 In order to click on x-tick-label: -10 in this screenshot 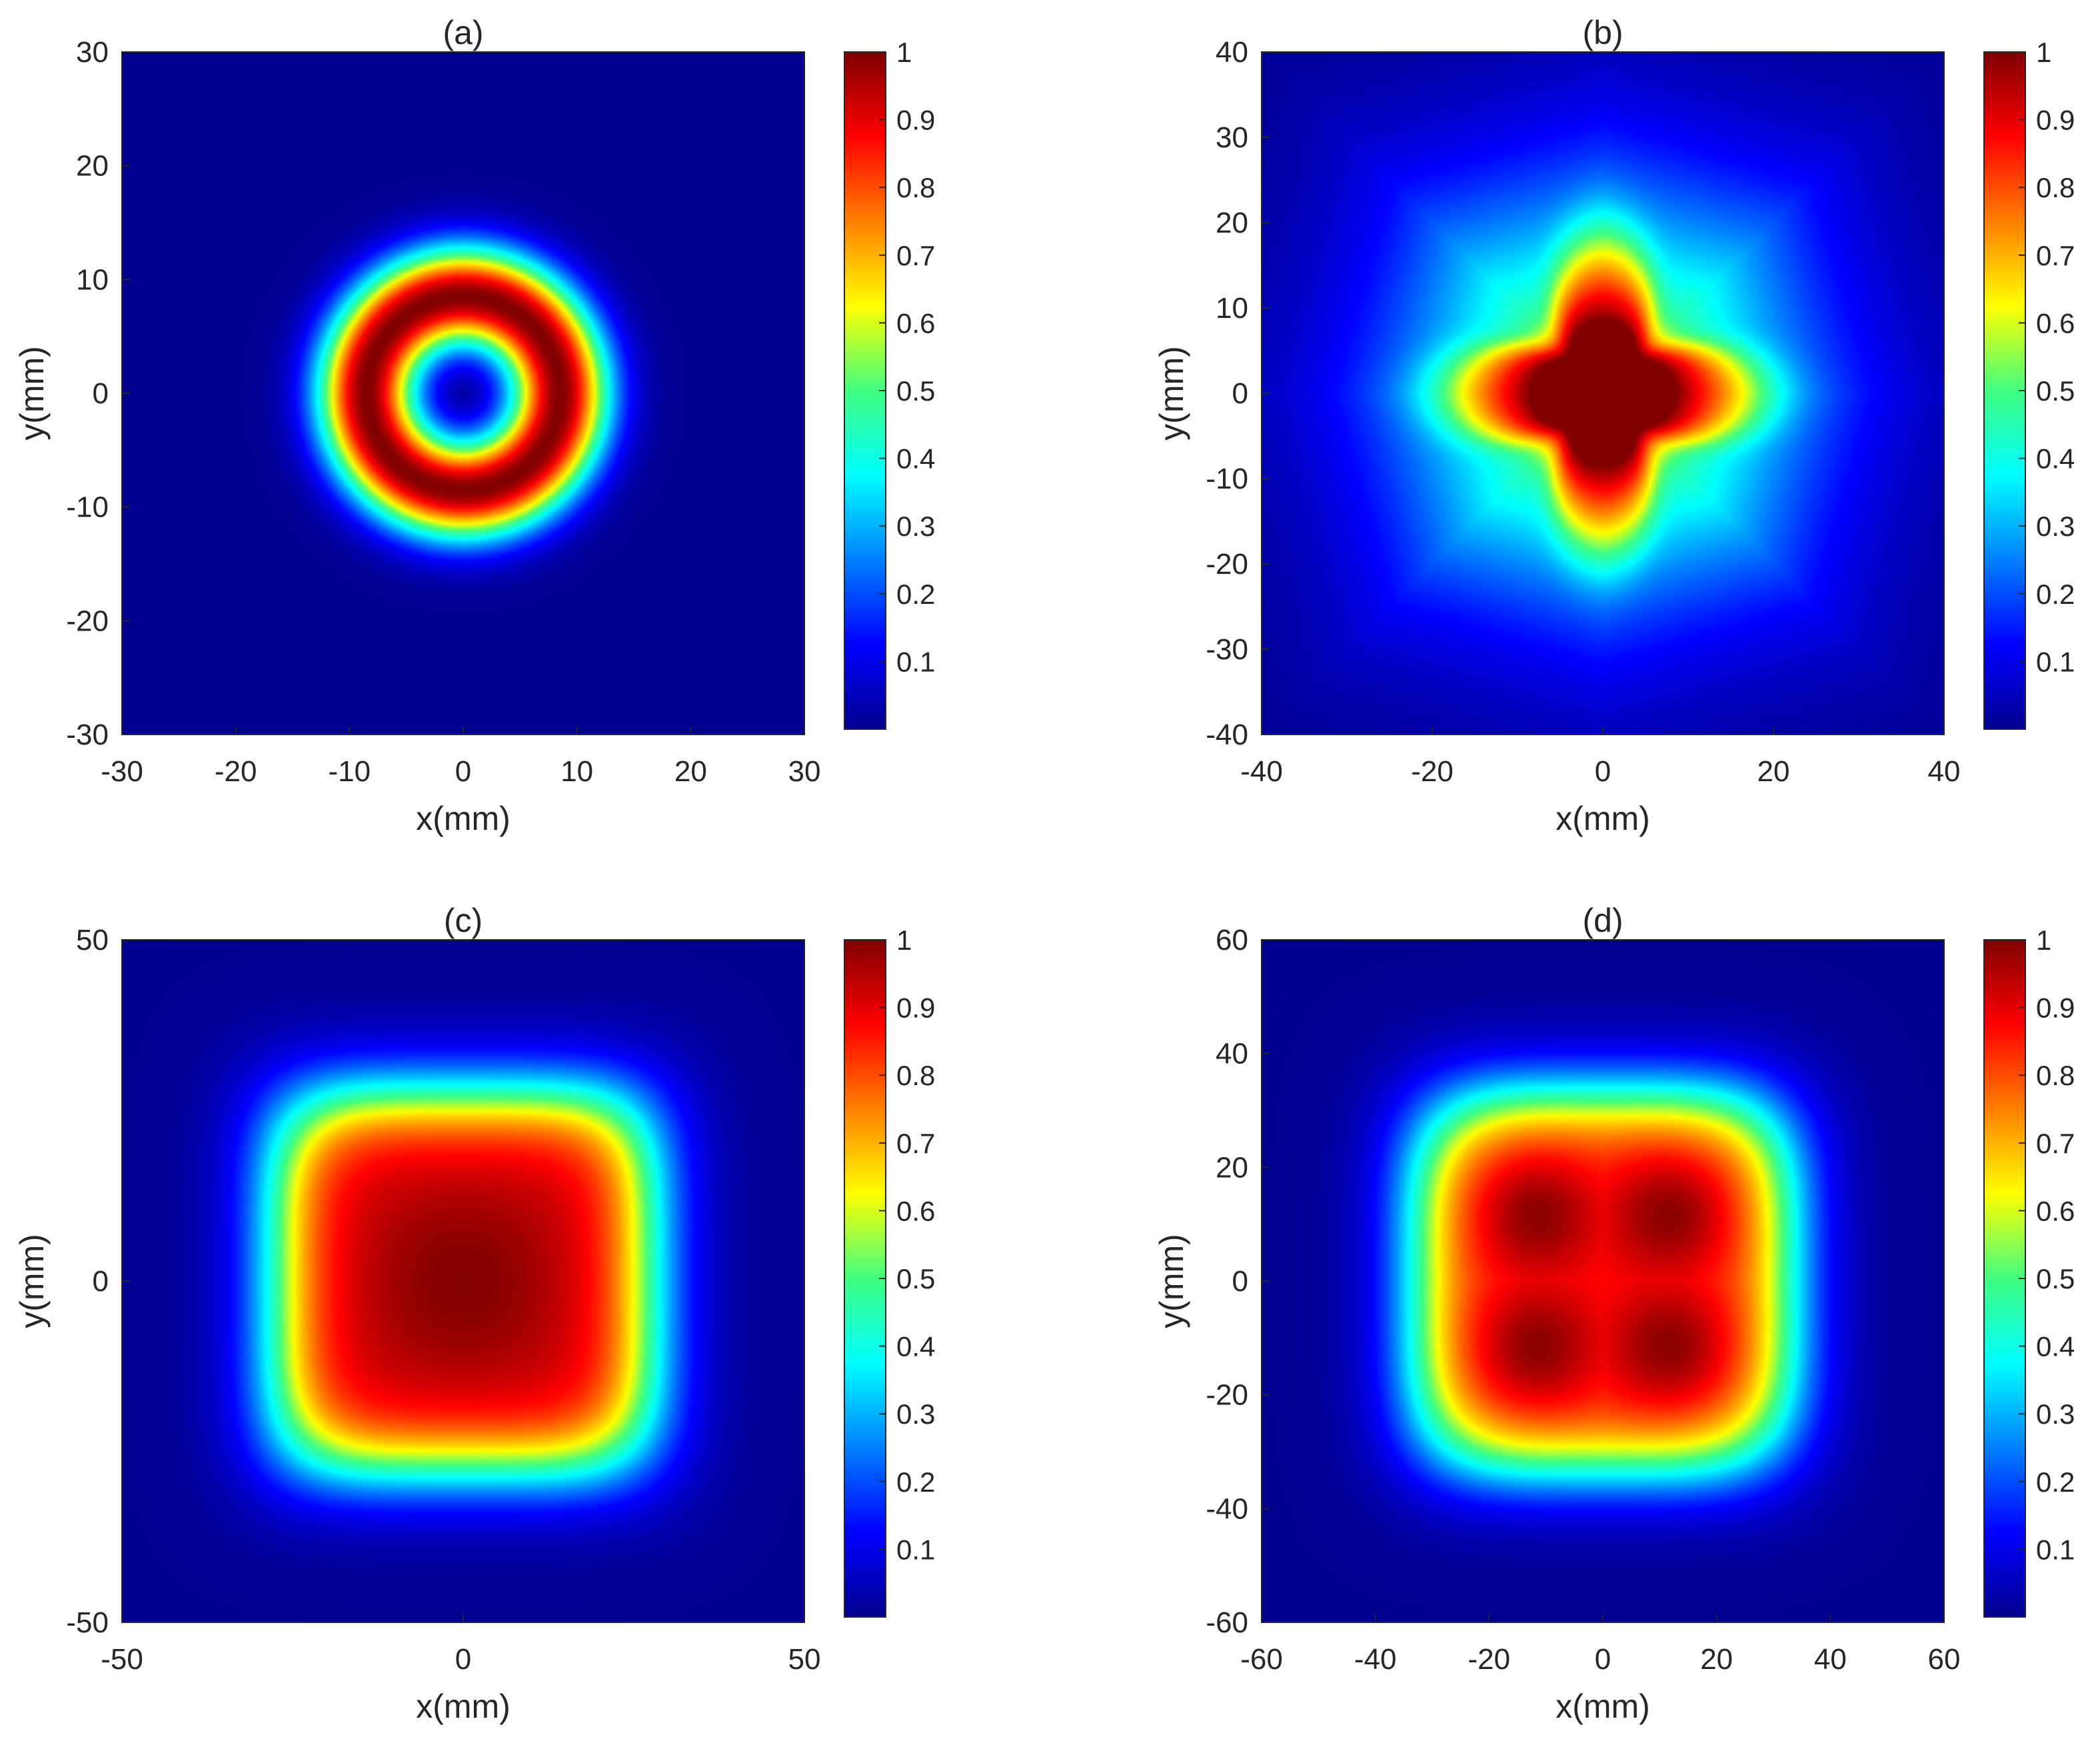, I will do `click(350, 771)`.